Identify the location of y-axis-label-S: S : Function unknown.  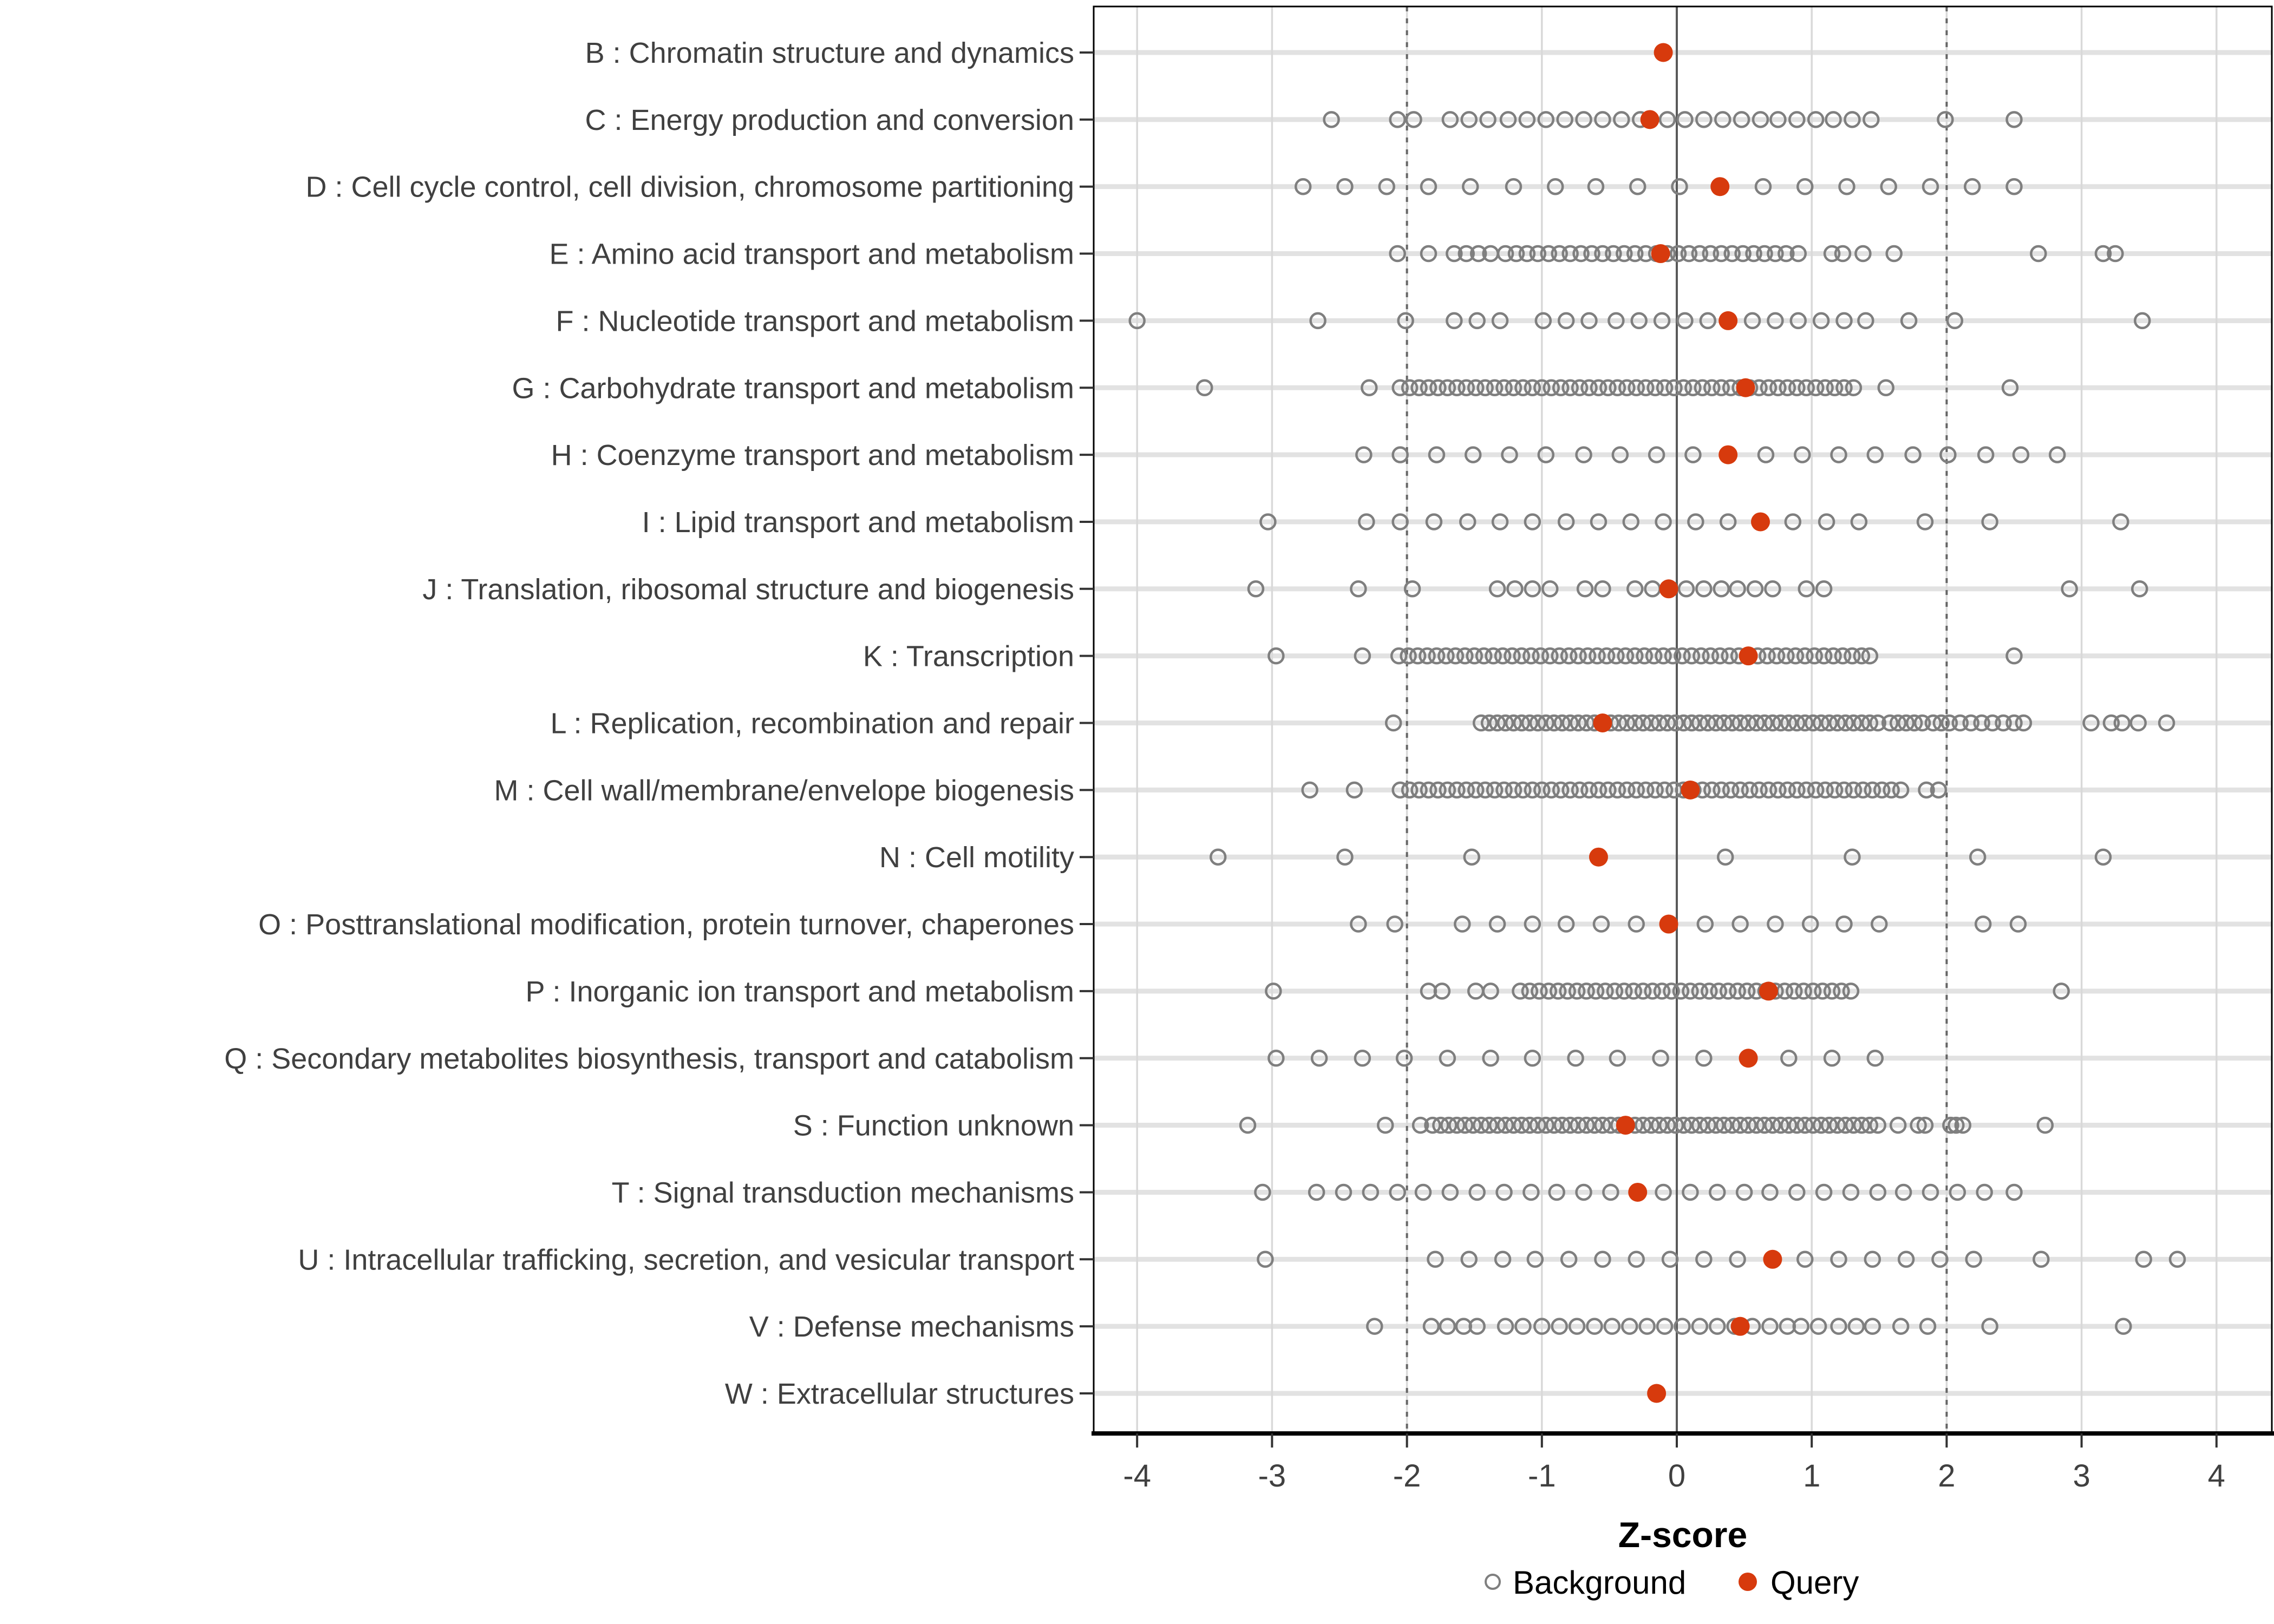
(934, 1126).